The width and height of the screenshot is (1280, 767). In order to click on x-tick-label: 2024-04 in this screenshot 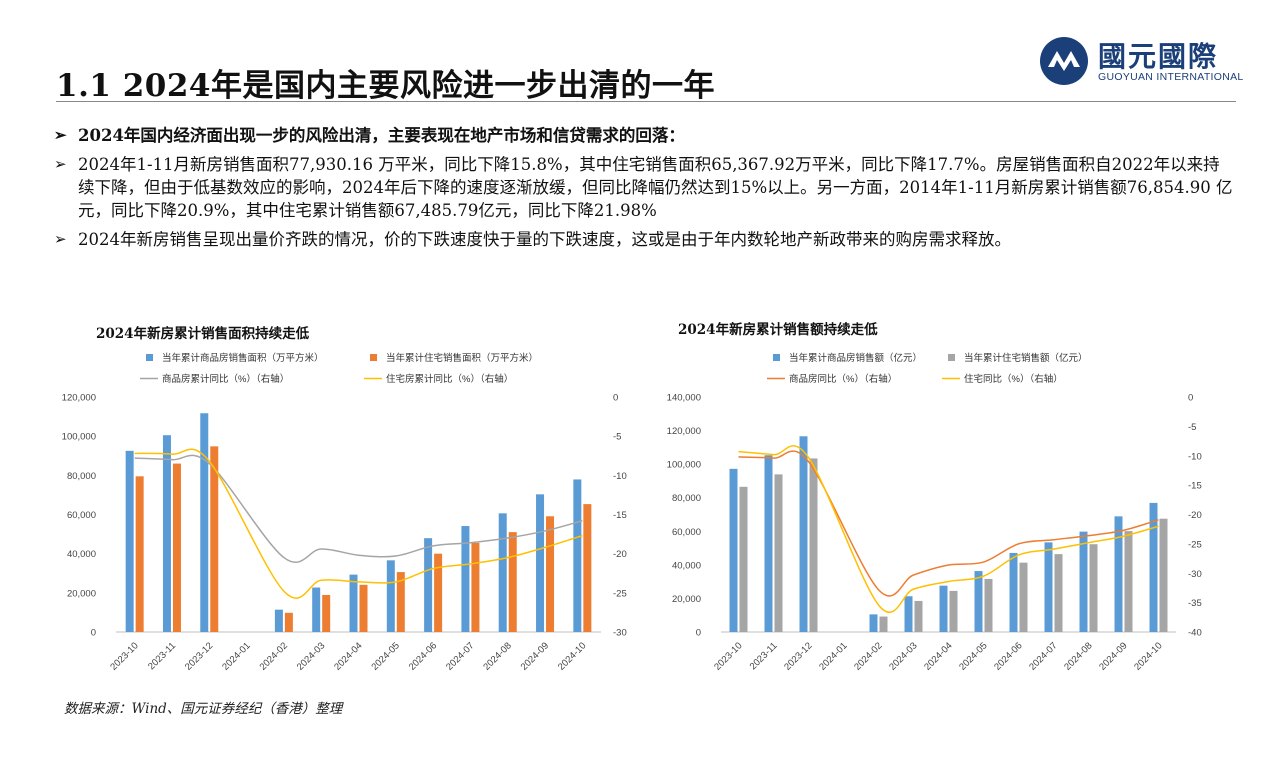, I will do `click(348, 656)`.